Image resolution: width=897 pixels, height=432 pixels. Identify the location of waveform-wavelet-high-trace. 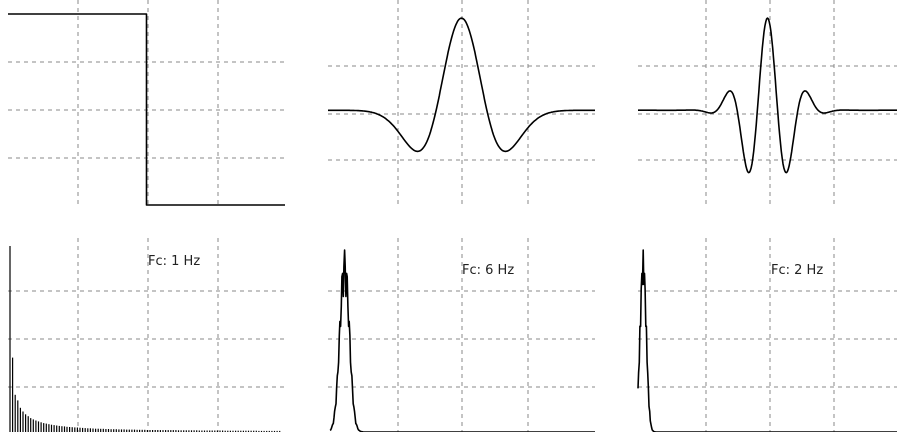
(767, 95).